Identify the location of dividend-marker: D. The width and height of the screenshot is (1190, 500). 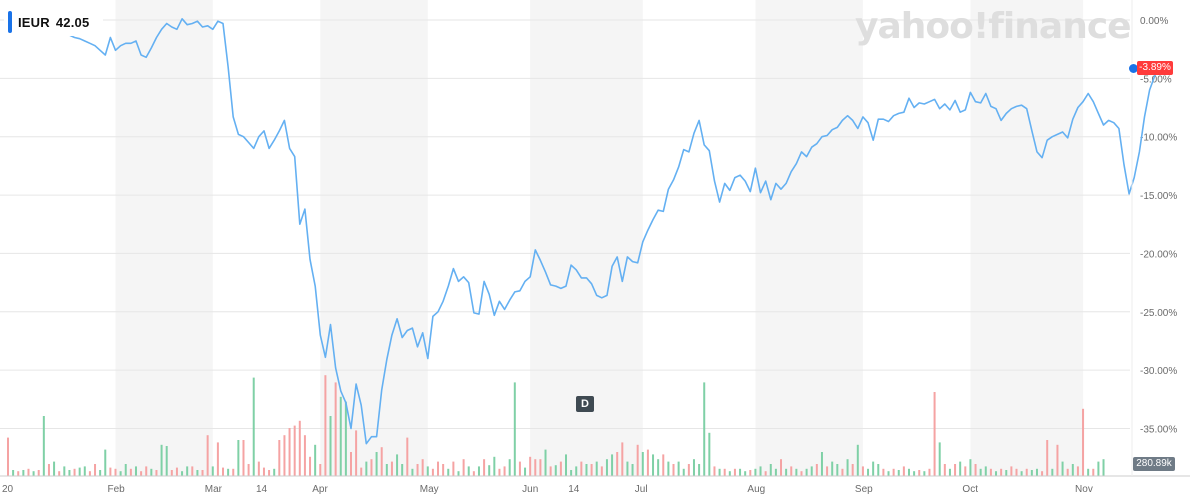
(585, 404).